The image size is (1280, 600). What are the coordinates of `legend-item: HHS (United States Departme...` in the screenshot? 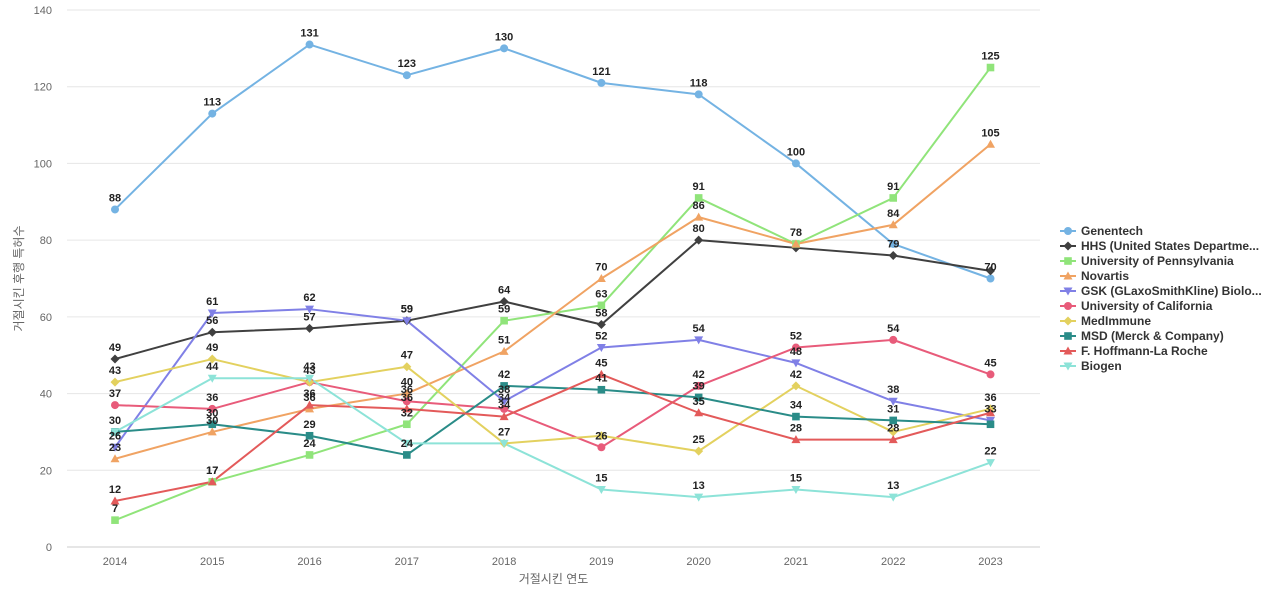 It's located at (1159, 246).